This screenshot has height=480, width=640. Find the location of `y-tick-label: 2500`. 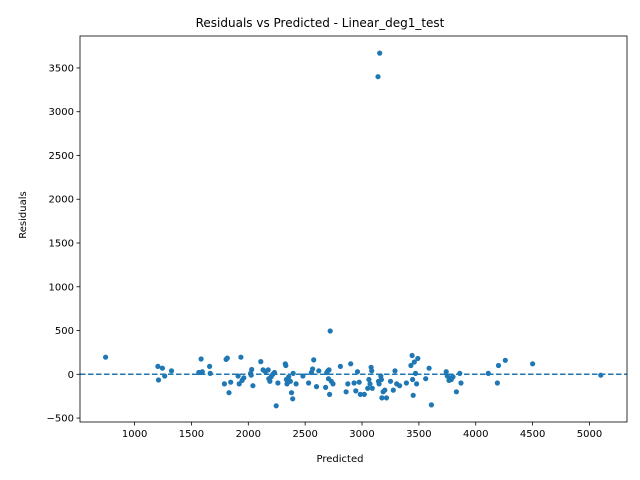

y-tick-label: 2500 is located at coordinates (61, 156).